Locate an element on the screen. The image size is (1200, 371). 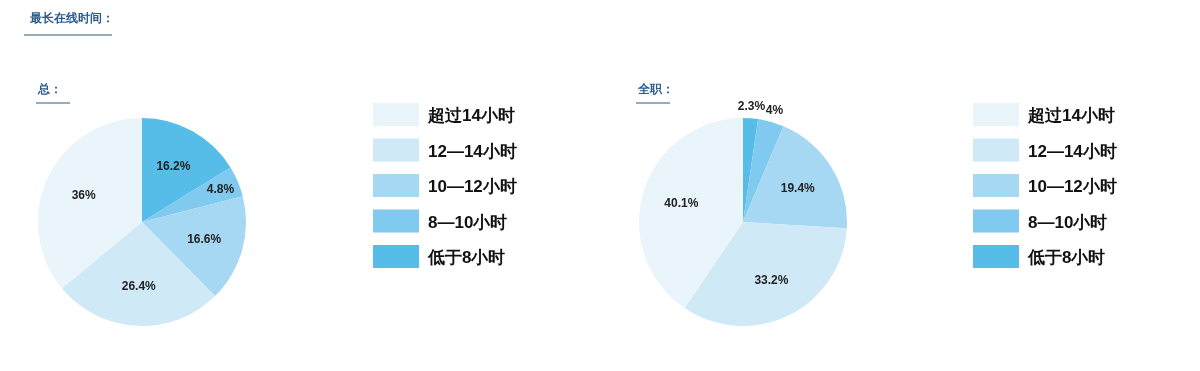
data-label: 36% is located at coordinates (83, 194).